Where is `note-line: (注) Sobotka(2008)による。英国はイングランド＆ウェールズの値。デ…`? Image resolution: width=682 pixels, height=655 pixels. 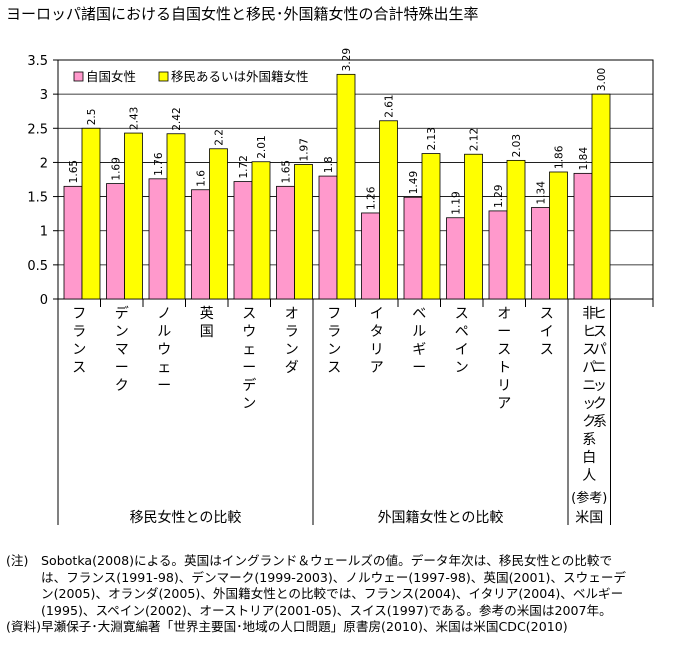 note-line: (注) Sobotka(2008)による。英国はイングランド＆ウェールズの値。デ… is located at coordinates (309, 560).